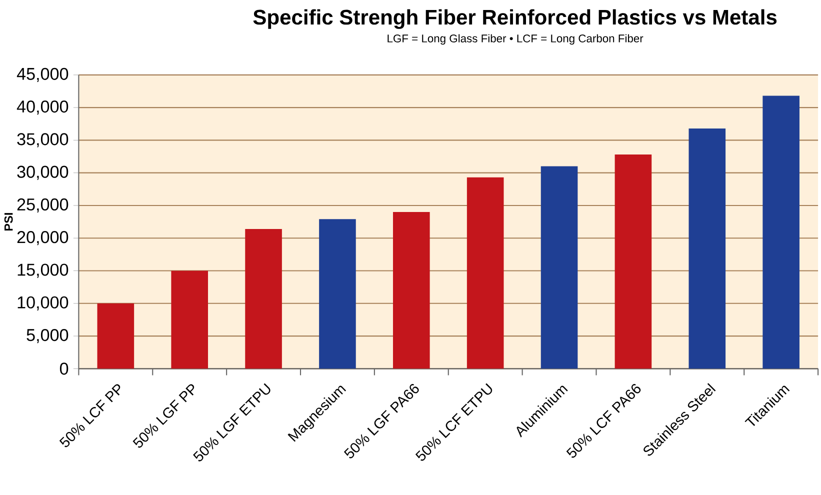 This screenshot has height=495, width=821. What do you see at coordinates (42, 140) in the screenshot?
I see `y-tick-label: 35,000` at bounding box center [42, 140].